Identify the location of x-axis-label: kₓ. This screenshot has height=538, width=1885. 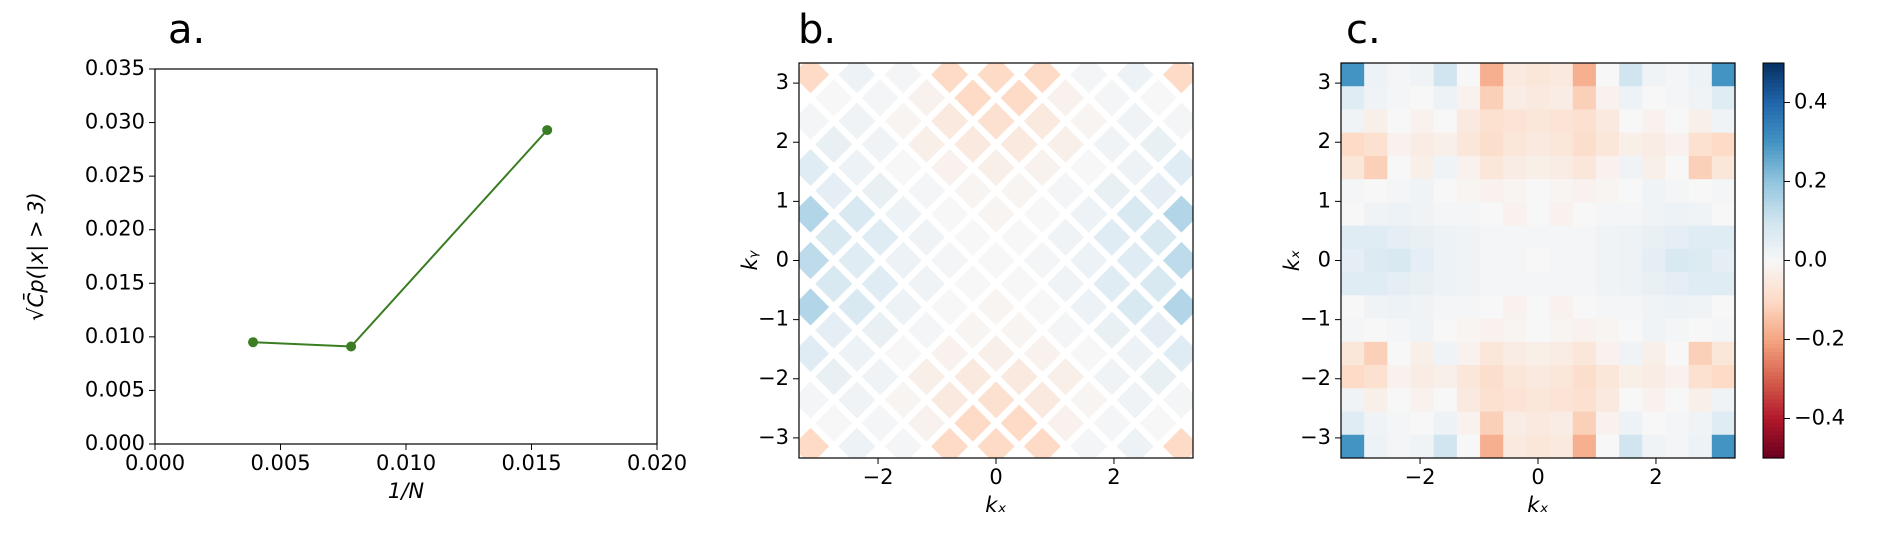
(1537, 505).